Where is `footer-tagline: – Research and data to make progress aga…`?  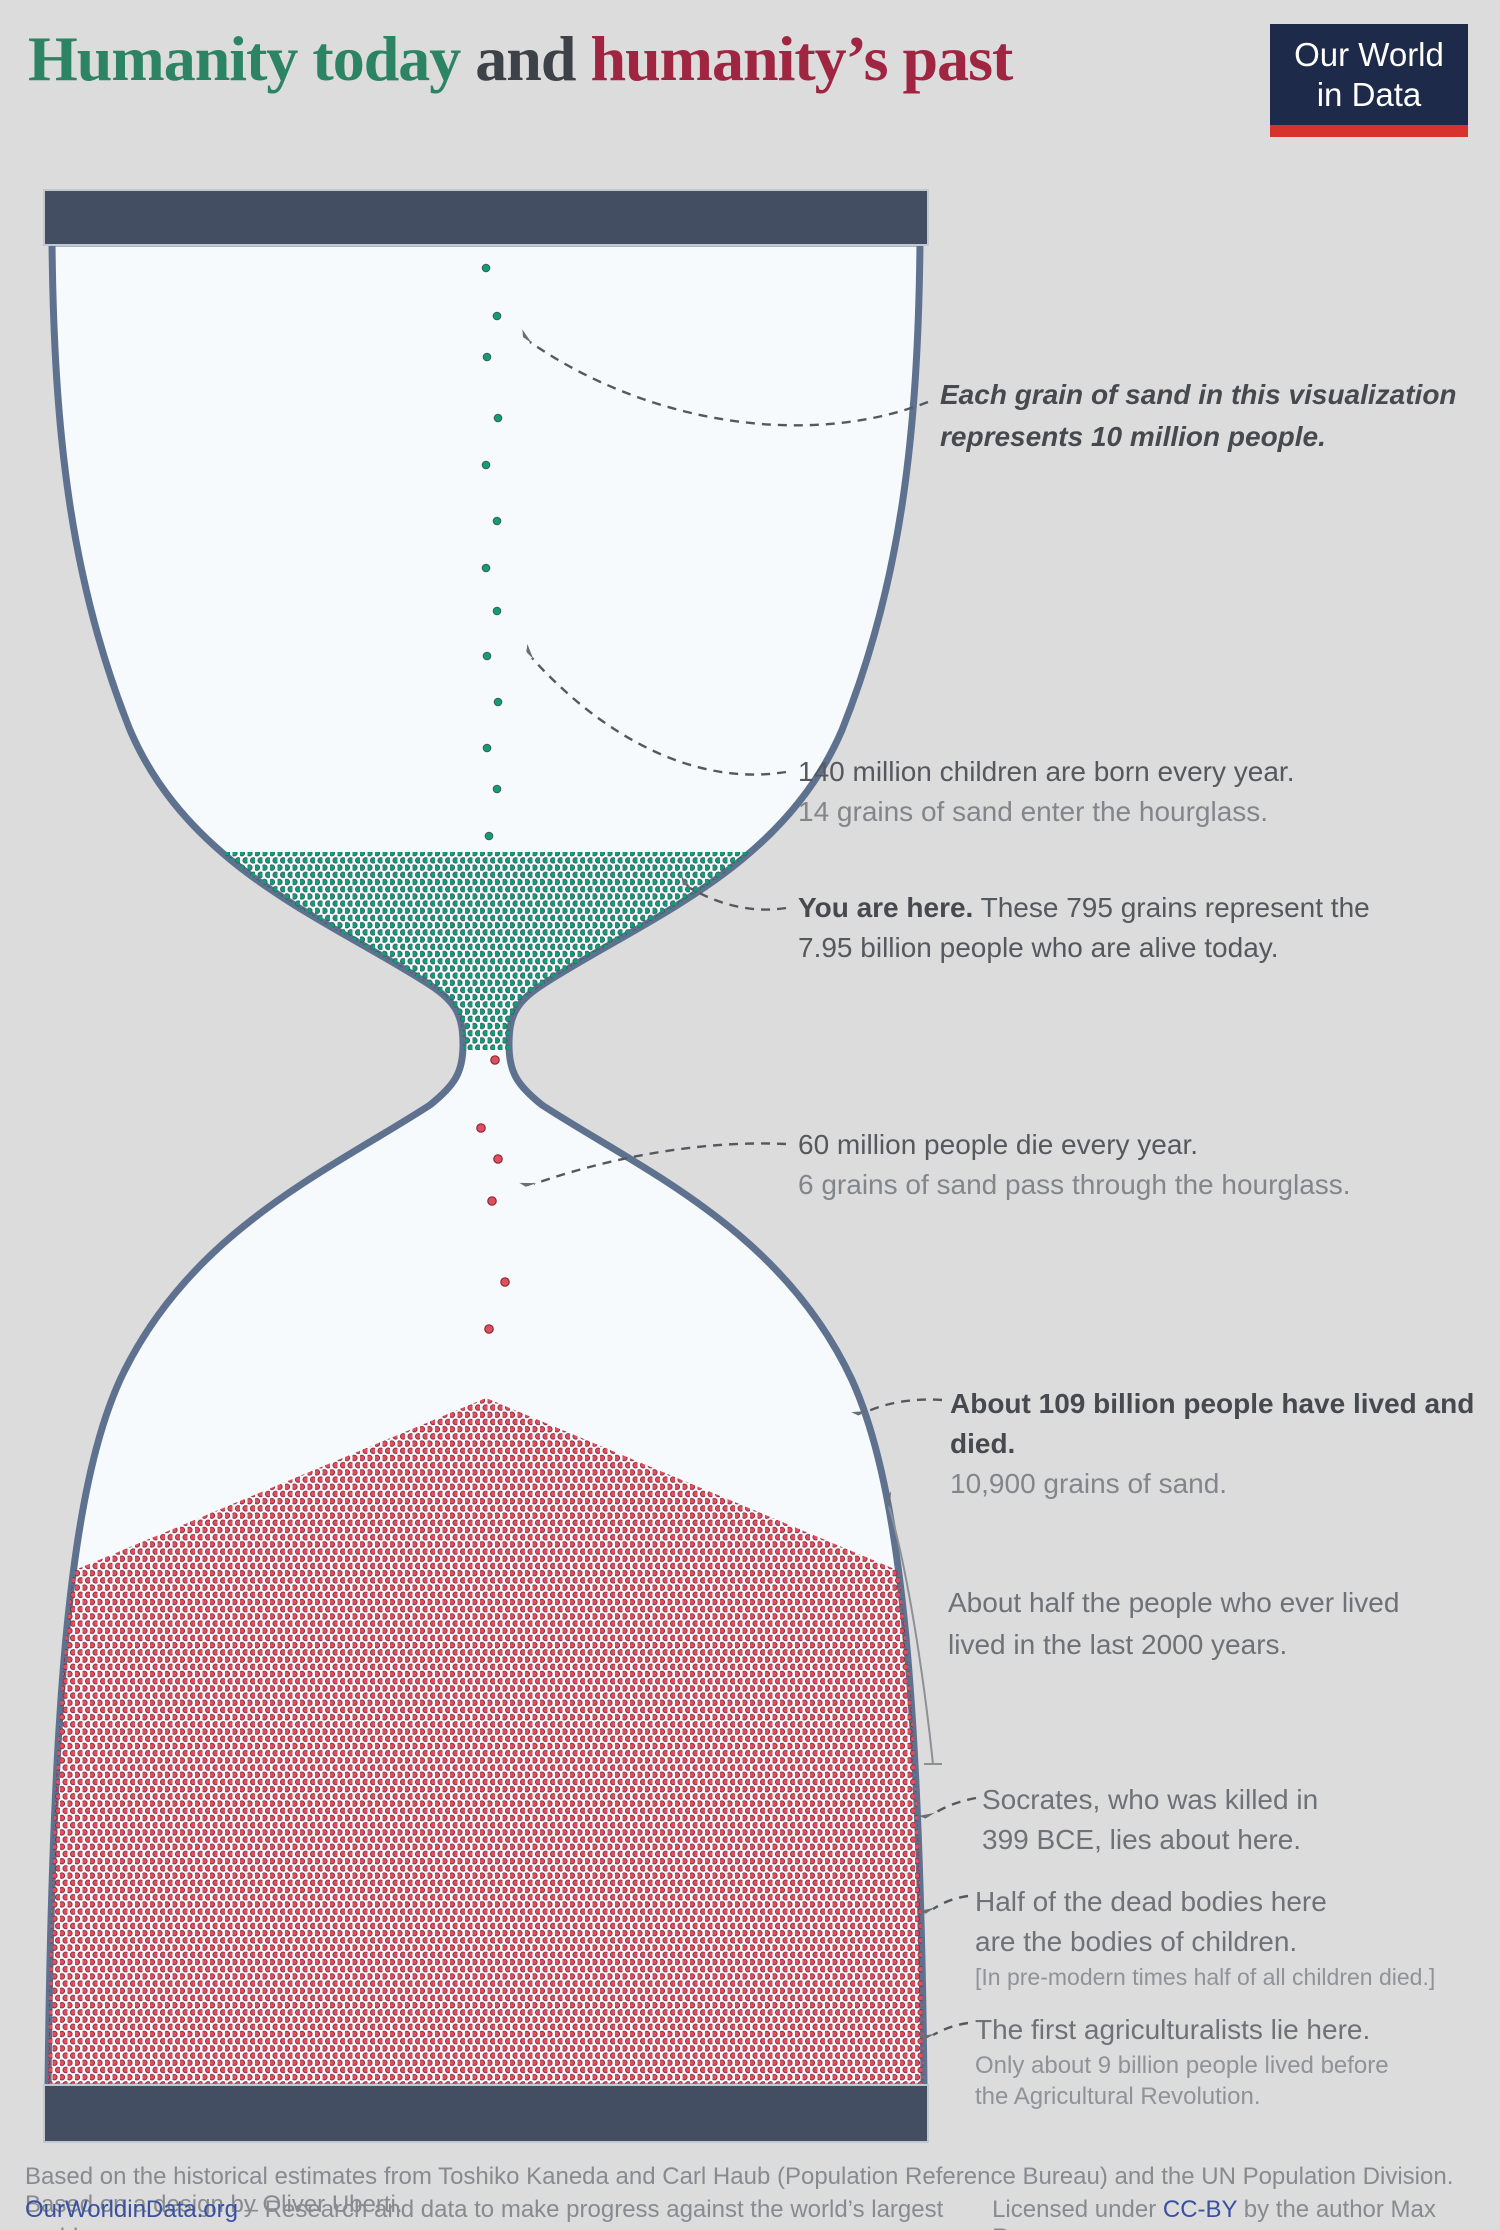 footer-tagline: – Research and data to make progress aga… is located at coordinates (484, 2213).